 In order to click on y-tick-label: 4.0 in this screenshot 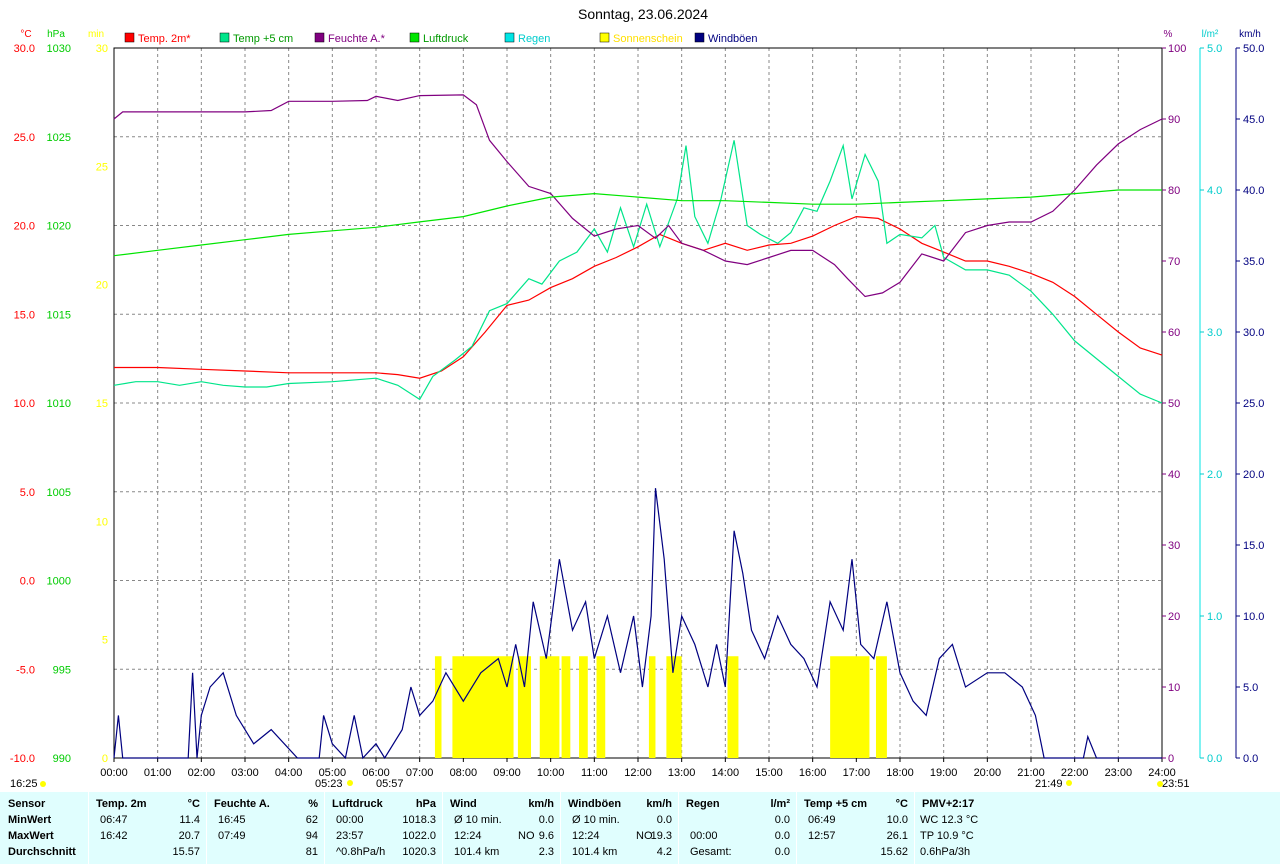, I will do `click(1214, 191)`.